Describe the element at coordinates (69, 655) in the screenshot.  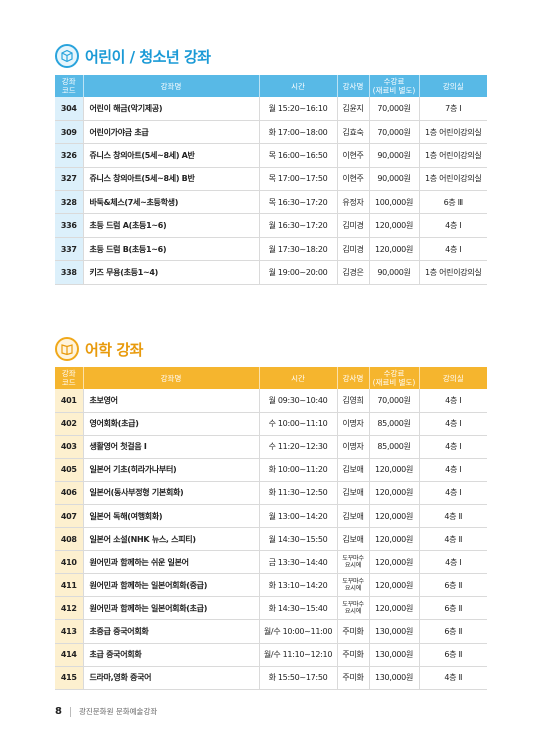
I see `code-cell: 414` at that location.